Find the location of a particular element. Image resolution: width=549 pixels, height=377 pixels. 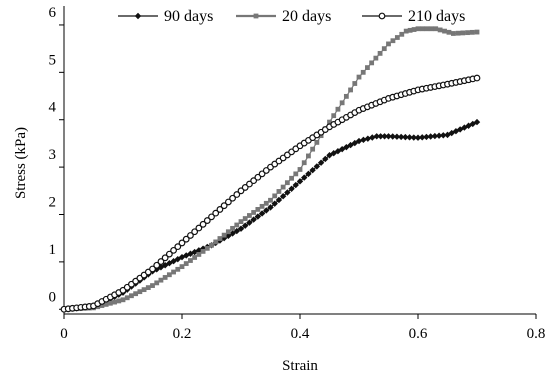

y-tick-label: 6 is located at coordinates (53, 13).